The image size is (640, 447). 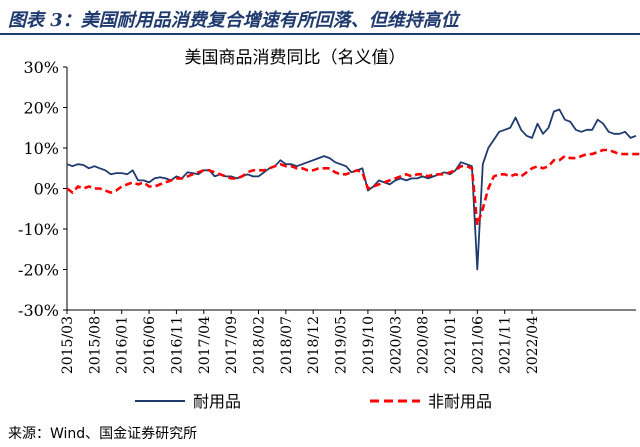 I want to click on figure-header: 图表 3：美国耐用品消费复合增速有所回落、但维持高位, so click(x=320, y=19).